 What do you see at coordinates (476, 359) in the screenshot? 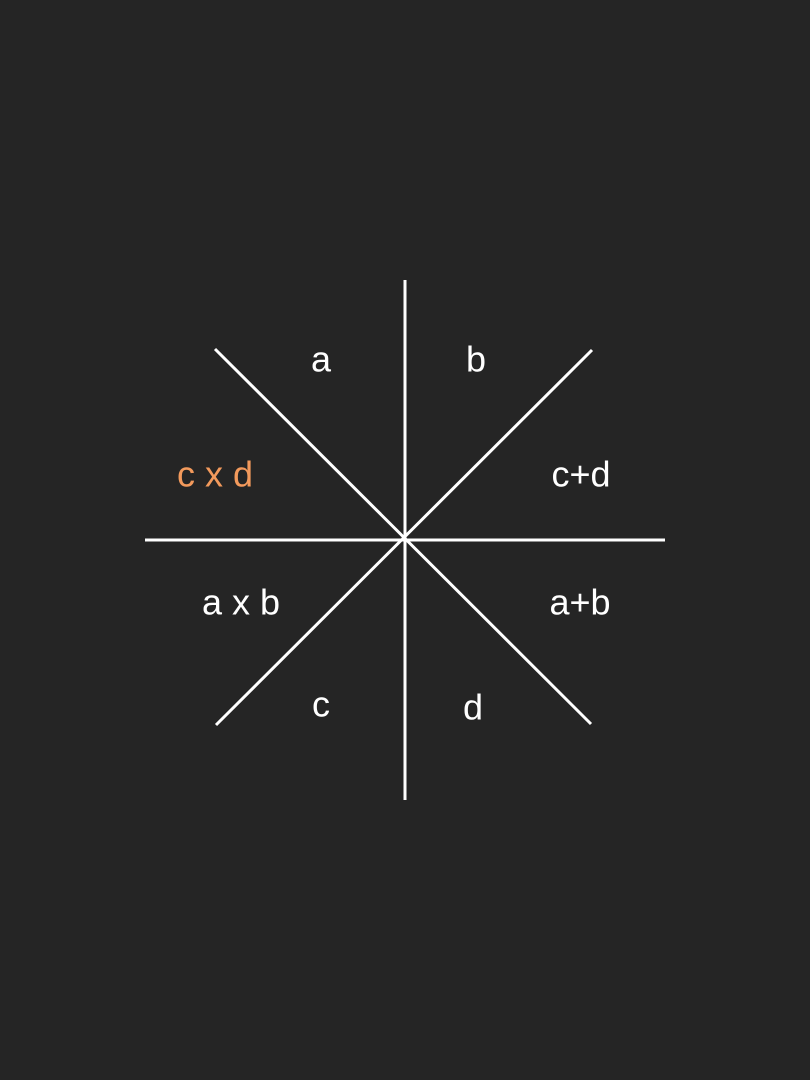
I see `label-b: b` at bounding box center [476, 359].